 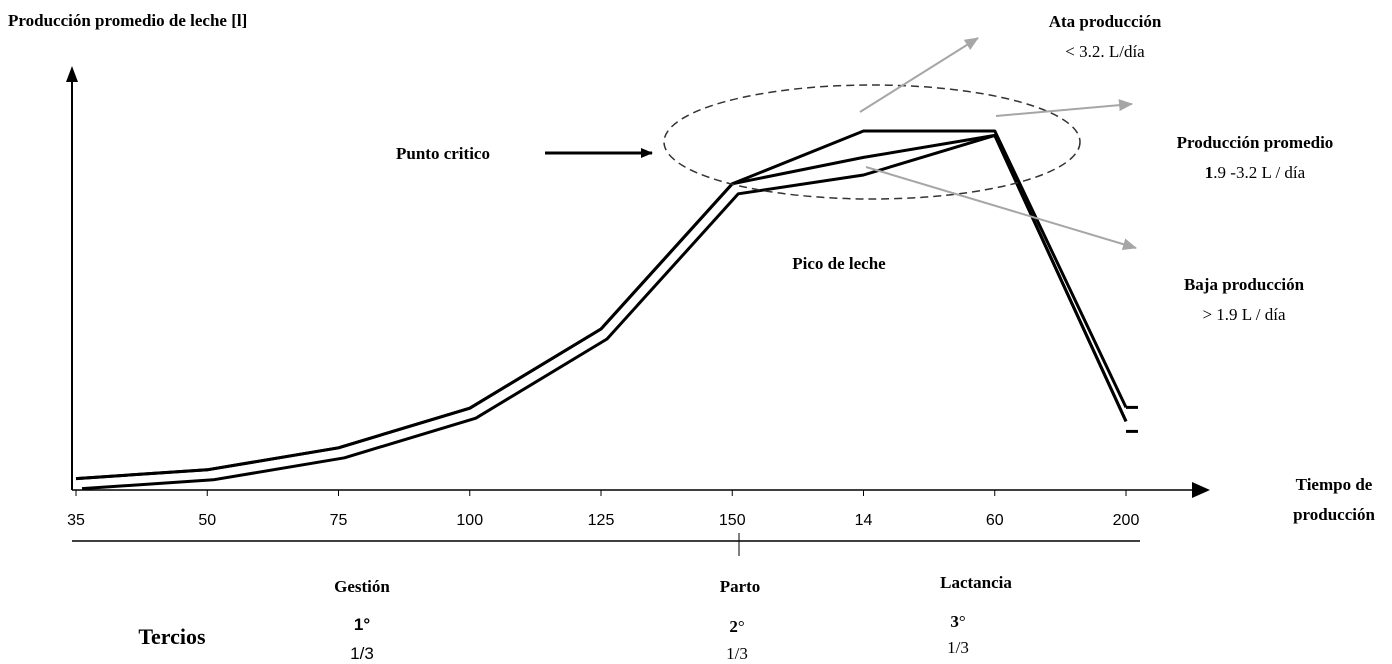 I want to click on x-tick-label: 35, so click(x=76, y=520).